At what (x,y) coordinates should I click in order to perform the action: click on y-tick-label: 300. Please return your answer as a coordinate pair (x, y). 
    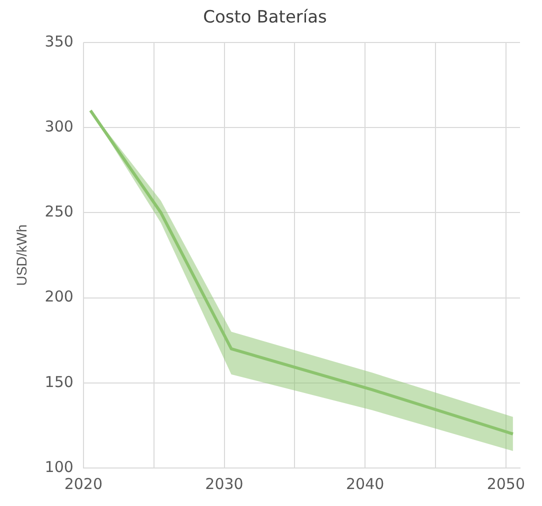
    Looking at the image, I should click on (59, 126).